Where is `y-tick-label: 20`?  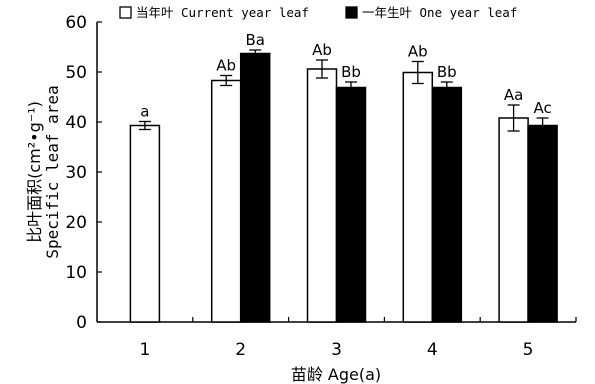
y-tick-label: 20 is located at coordinates (76, 223).